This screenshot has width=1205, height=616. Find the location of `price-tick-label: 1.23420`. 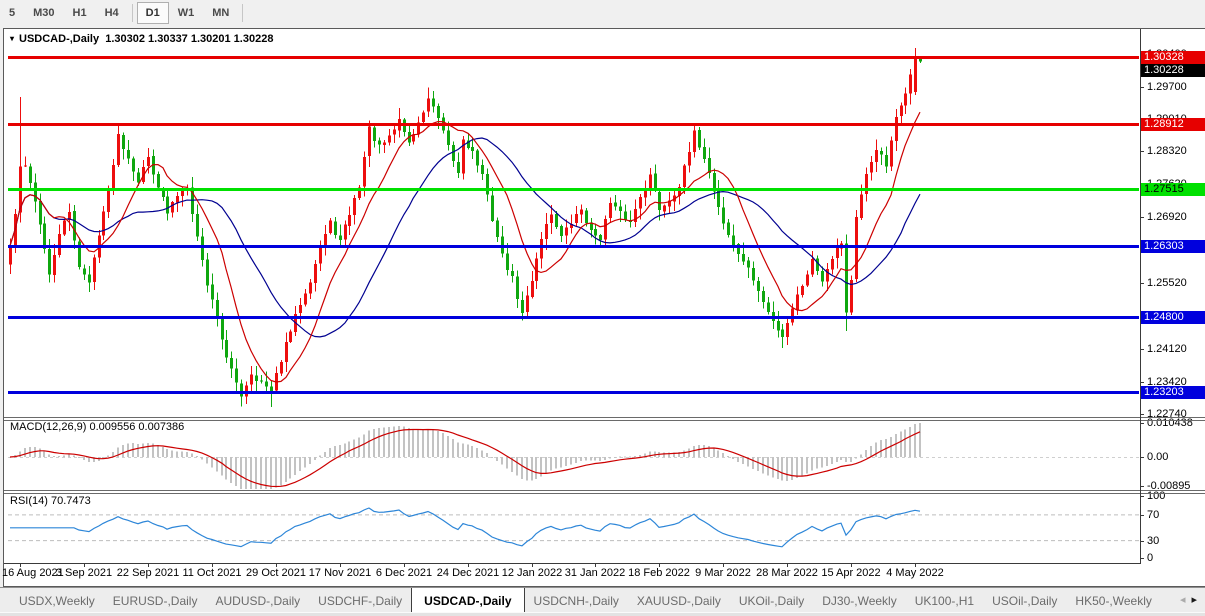

price-tick-label: 1.23420 is located at coordinates (1167, 381).